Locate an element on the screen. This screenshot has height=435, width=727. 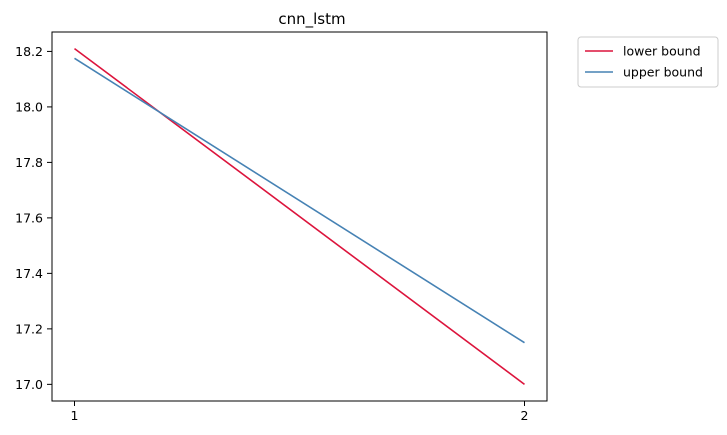
legend: lower bound upper bound is located at coordinates (648, 62).